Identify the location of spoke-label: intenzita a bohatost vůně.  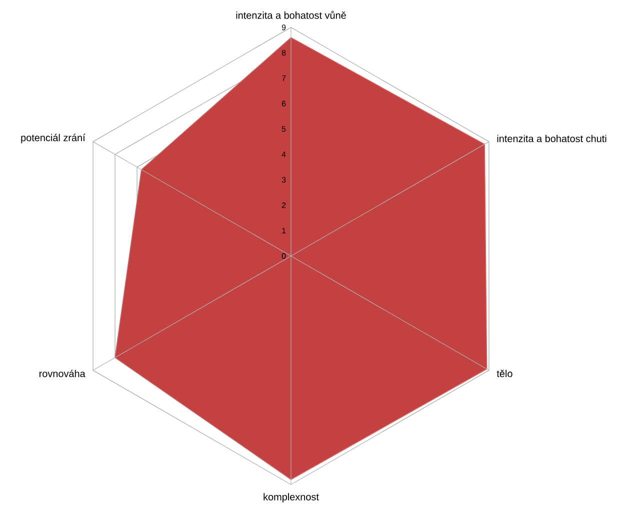
(291, 14).